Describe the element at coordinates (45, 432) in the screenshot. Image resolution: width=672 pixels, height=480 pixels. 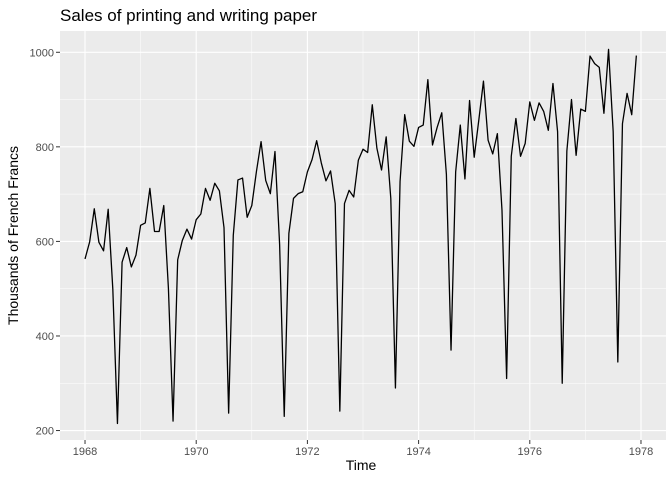
I see `y-tick-label: 200` at that location.